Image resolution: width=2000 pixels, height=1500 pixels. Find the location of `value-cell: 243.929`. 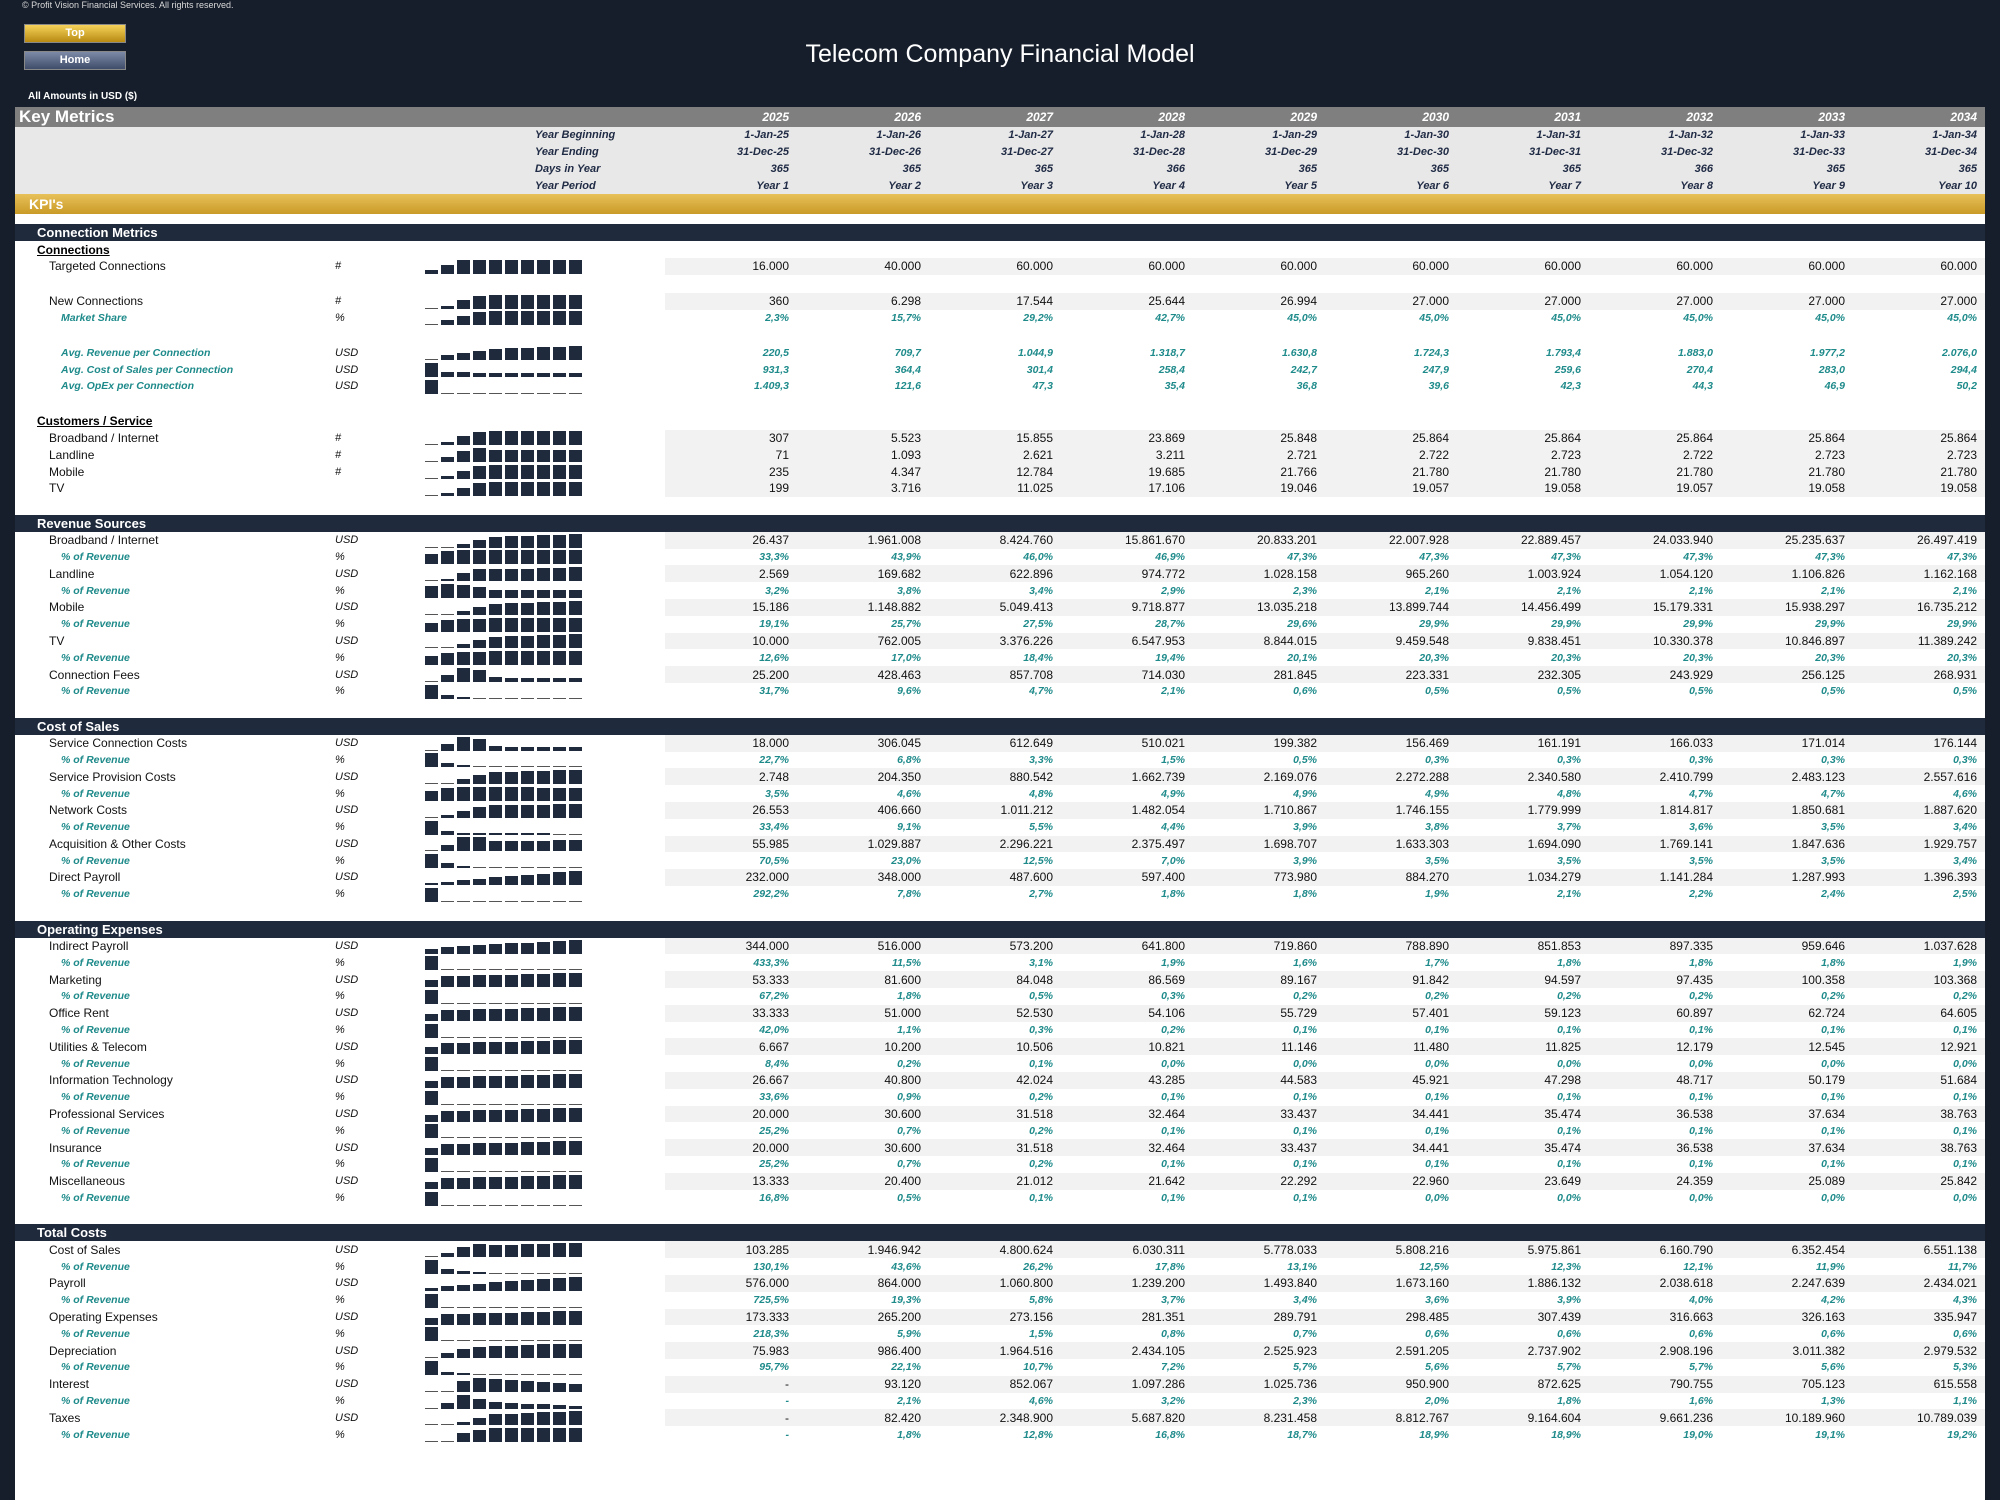

value-cell: 243.929 is located at coordinates (1655, 674).